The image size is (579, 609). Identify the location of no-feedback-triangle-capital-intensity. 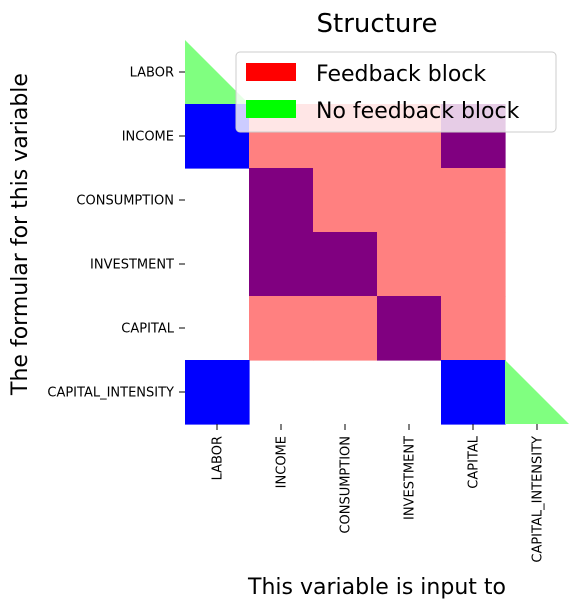
(537, 392).